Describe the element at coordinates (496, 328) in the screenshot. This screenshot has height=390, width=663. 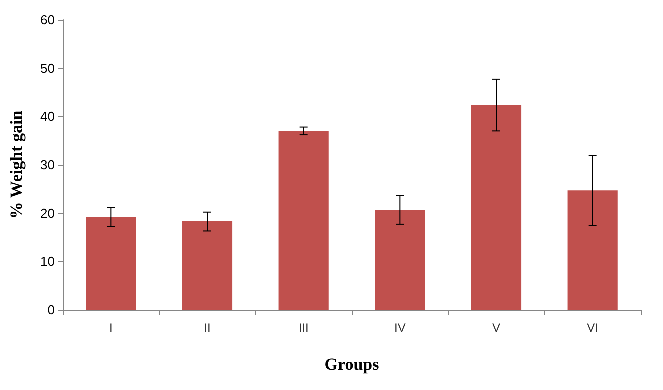
I see `x-tick-label: V` at that location.